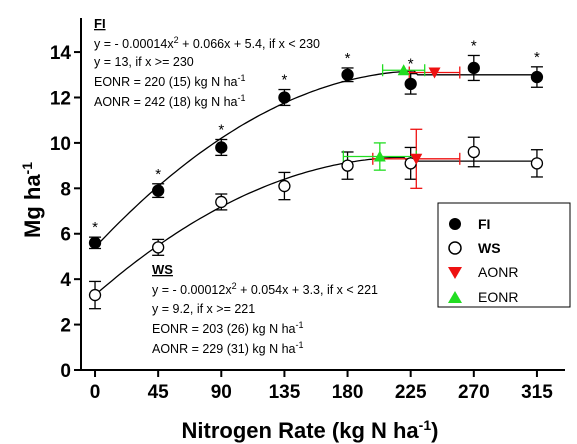 The image size is (577, 444). What do you see at coordinates (203, 309) in the screenshot?
I see `ws-eq-line-2: y = 9.2, if x >= 221` at bounding box center [203, 309].